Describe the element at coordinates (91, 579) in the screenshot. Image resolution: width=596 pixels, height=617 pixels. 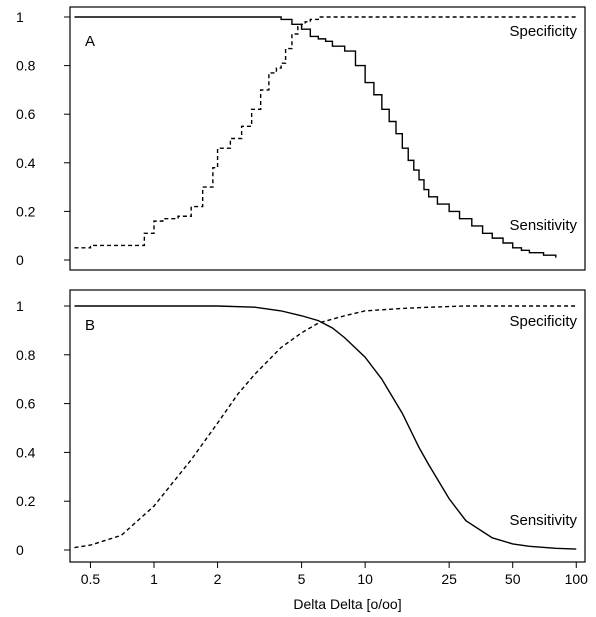
I see `x-tick-label: 0.5` at that location.